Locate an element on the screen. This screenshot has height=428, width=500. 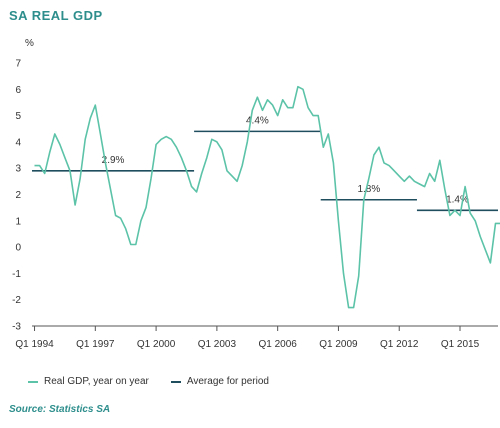
legend-swatch-gdp is located at coordinates (33, 381).